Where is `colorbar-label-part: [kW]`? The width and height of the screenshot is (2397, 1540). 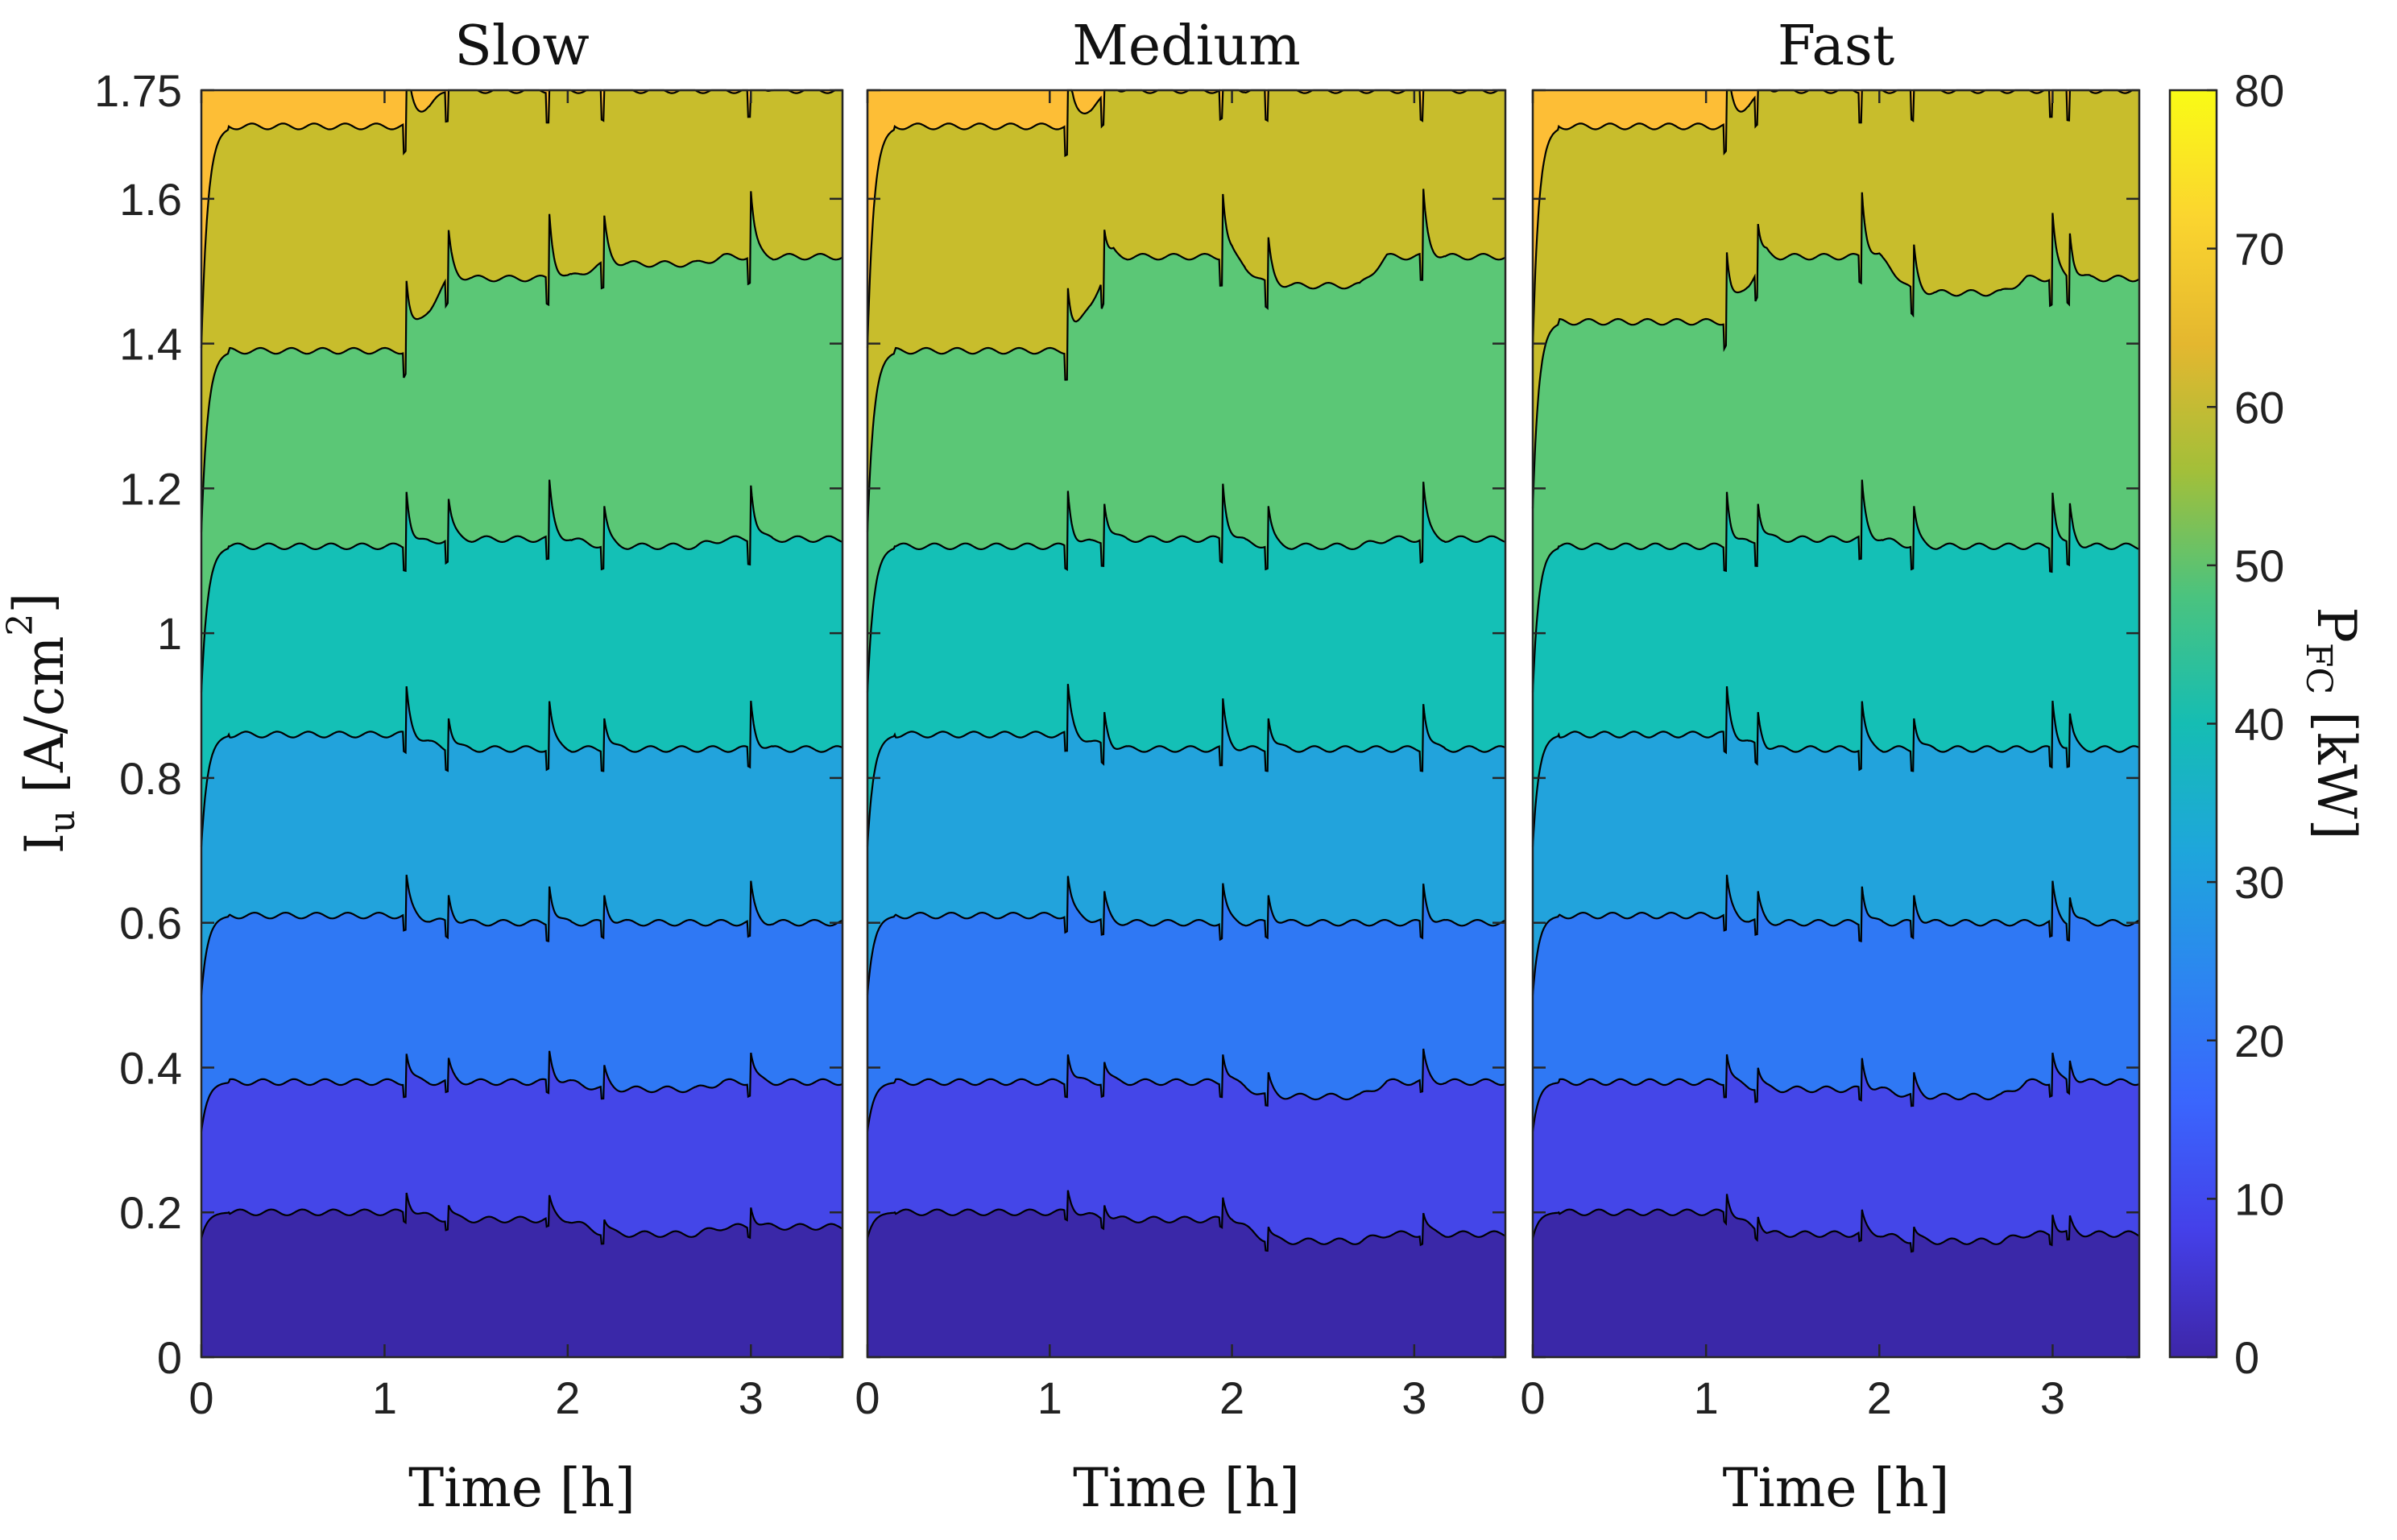 colorbar-label-part: [kW] is located at coordinates (2336, 766).